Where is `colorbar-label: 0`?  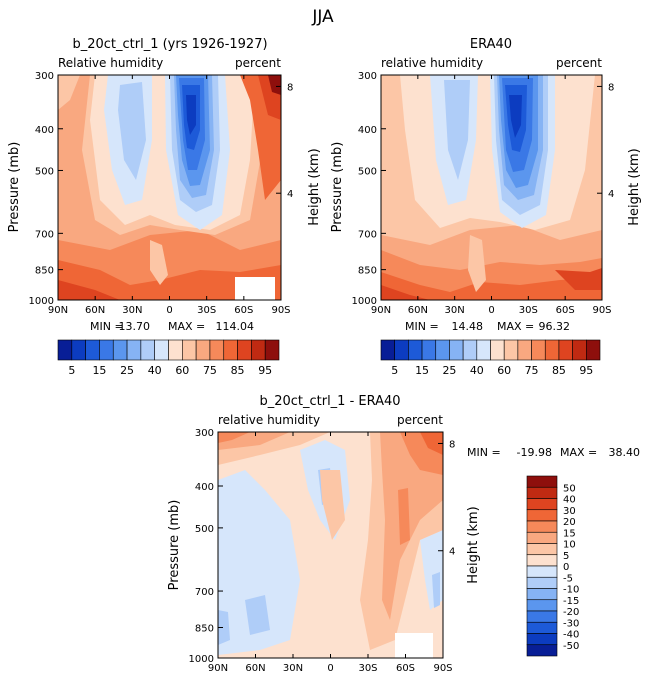
colorbar-label: 0 is located at coordinates (566, 567).